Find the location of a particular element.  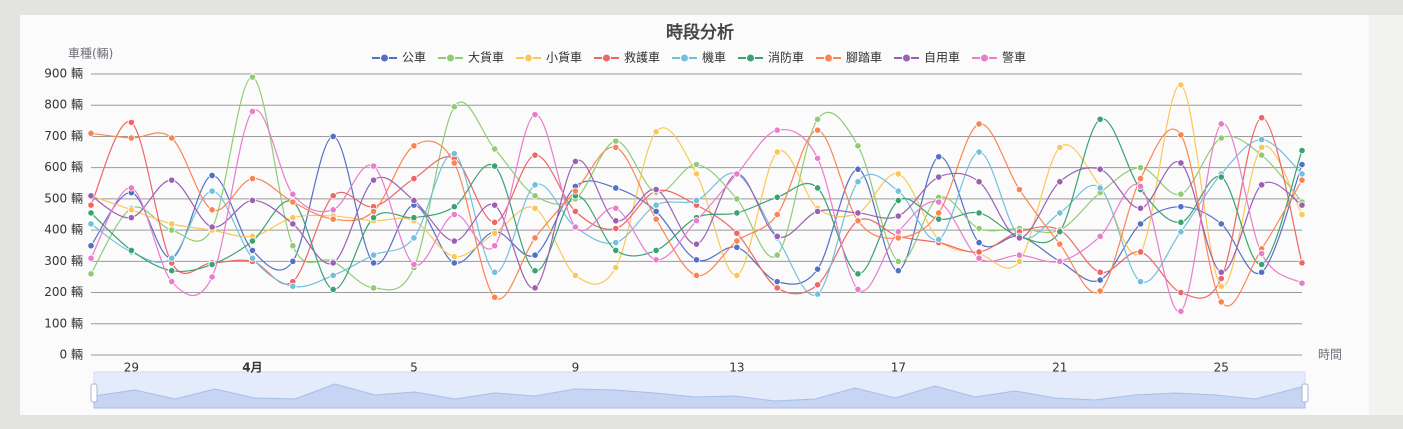

legend-item: 大貨車 is located at coordinates (471, 57).